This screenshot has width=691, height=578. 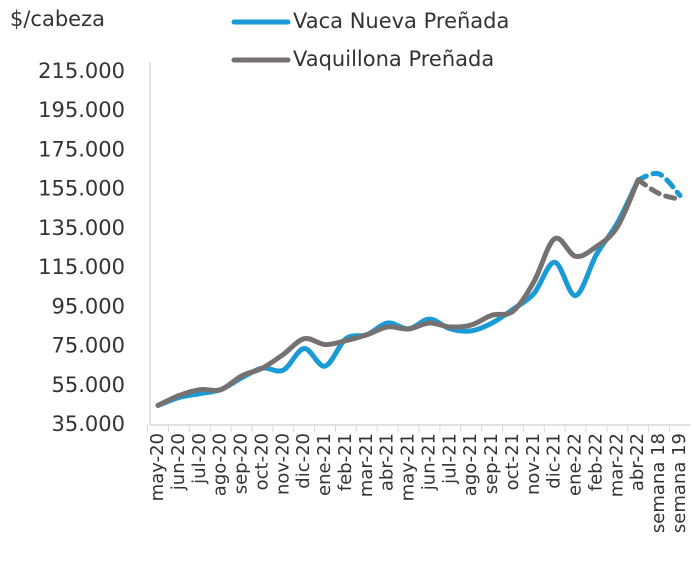 I want to click on x-tick-label: abr-22, so click(x=637, y=462).